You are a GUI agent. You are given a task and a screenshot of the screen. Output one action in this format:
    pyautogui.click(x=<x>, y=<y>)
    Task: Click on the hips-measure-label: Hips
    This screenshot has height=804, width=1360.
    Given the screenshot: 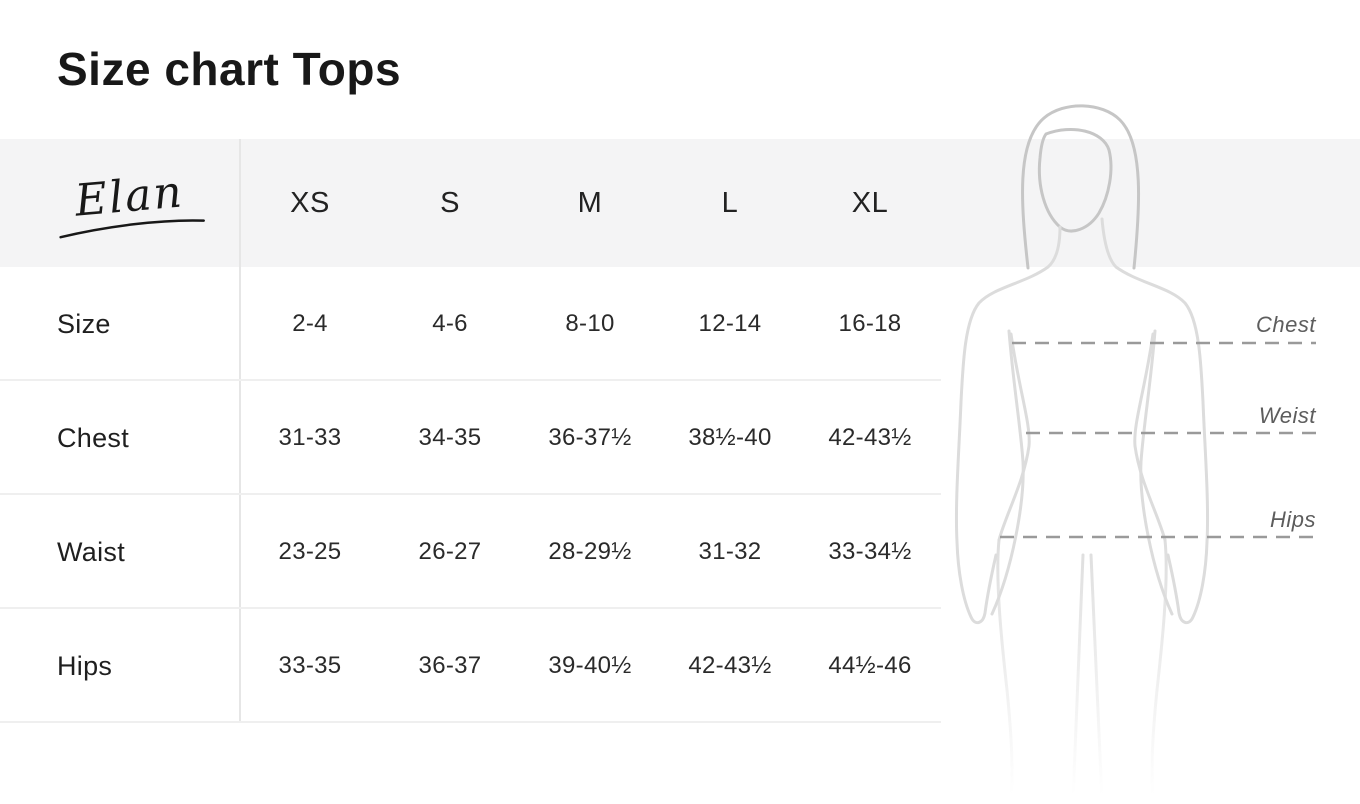 What is the action you would take?
    pyautogui.click(x=1292, y=519)
    